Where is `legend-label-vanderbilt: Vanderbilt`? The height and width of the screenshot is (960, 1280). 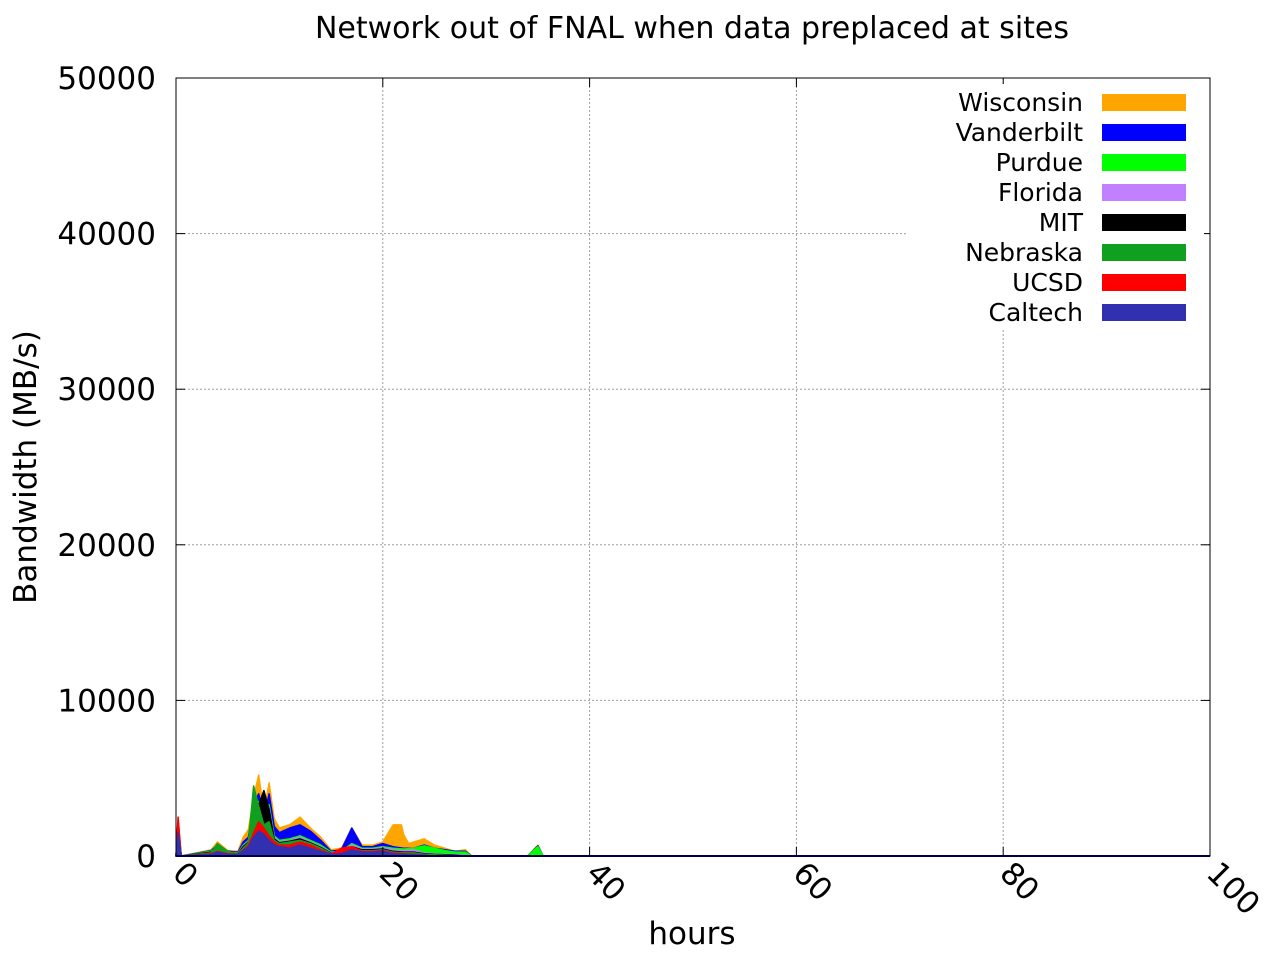
legend-label-vanderbilt: Vanderbilt is located at coordinates (1020, 132).